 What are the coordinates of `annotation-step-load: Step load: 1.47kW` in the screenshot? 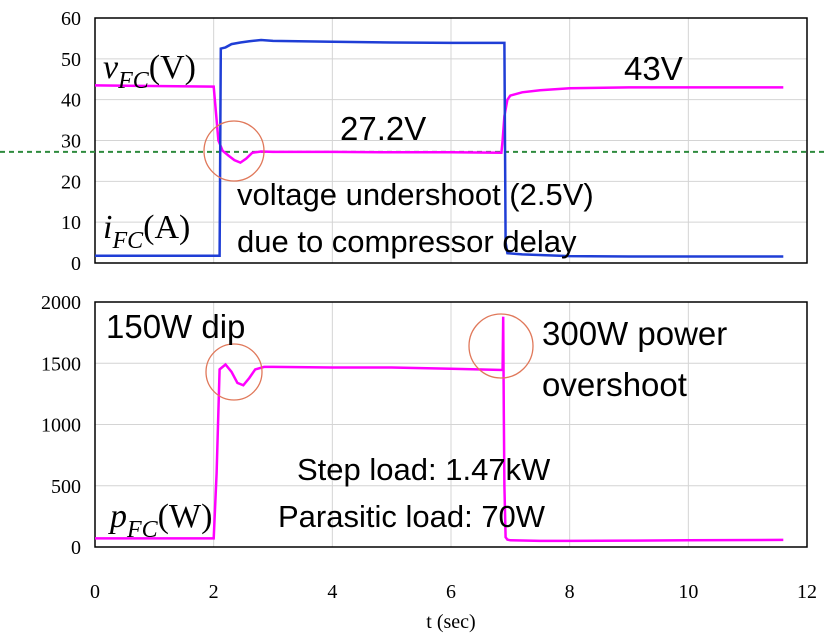 It's located at (424, 469).